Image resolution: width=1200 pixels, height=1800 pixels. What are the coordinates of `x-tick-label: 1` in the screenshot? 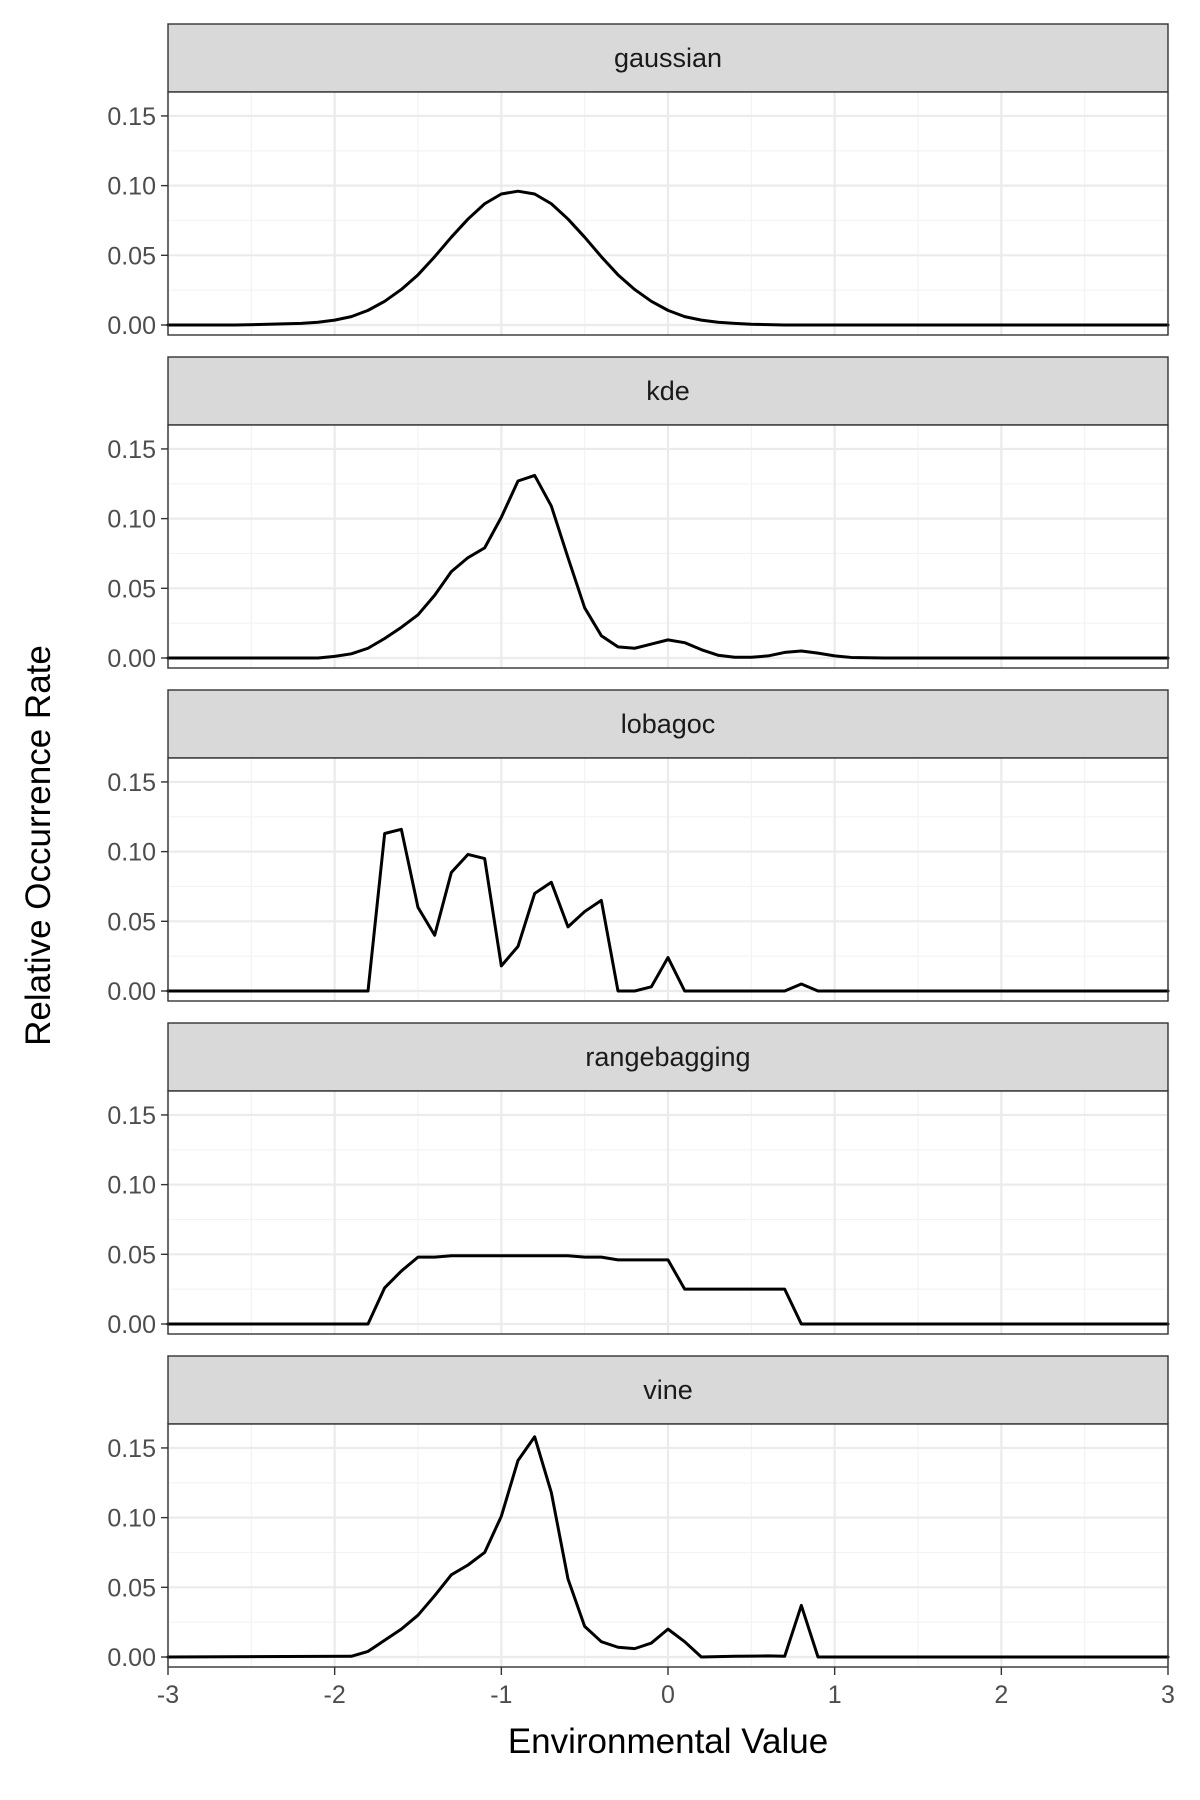 It's located at (835, 1695).